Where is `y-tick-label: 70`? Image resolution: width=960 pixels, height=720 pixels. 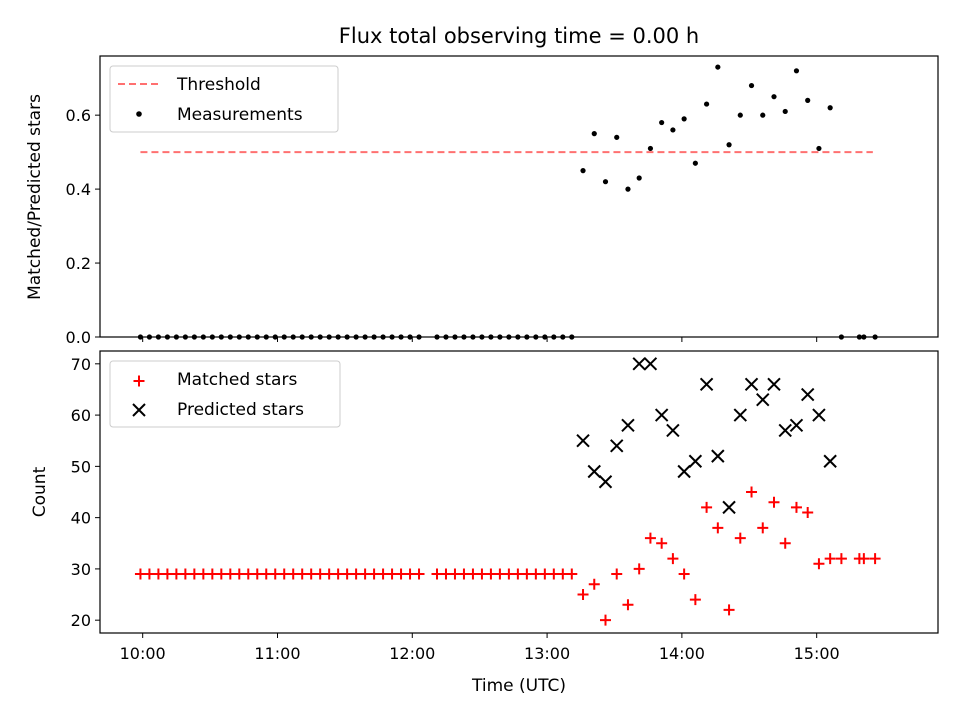 y-tick-label: 70 is located at coordinates (81, 364).